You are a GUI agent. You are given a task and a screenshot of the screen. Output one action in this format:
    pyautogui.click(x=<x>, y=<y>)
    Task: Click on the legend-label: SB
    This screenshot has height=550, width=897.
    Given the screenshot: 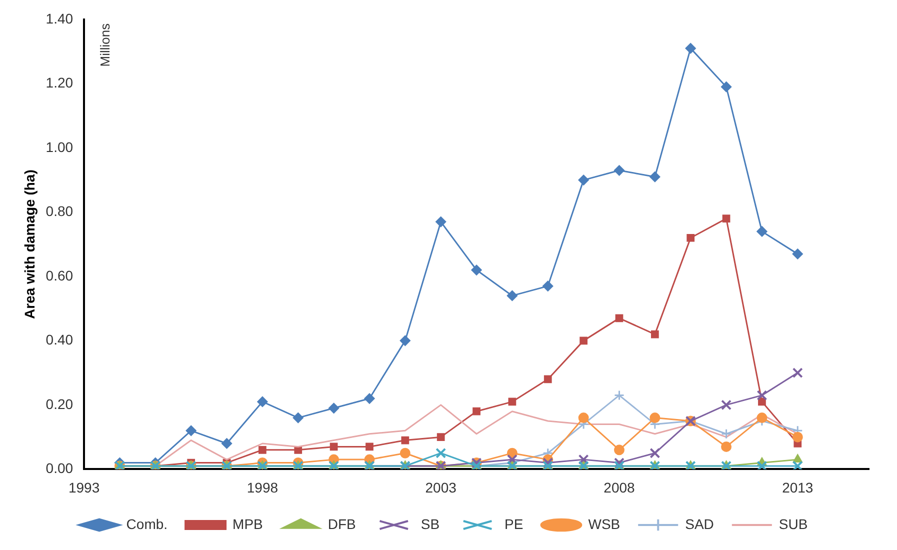 What is the action you would take?
    pyautogui.click(x=430, y=524)
    